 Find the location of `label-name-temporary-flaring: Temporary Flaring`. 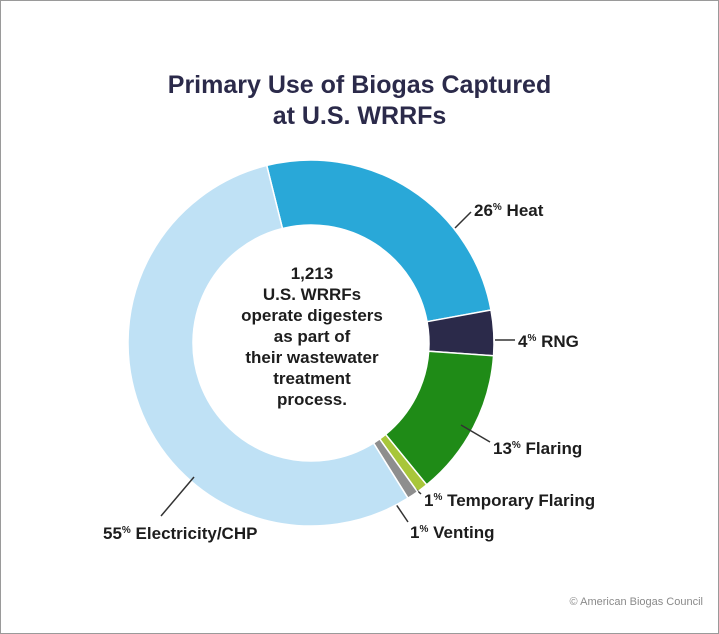

label-name-temporary-flaring: Temporary Flaring is located at coordinates (518, 500).